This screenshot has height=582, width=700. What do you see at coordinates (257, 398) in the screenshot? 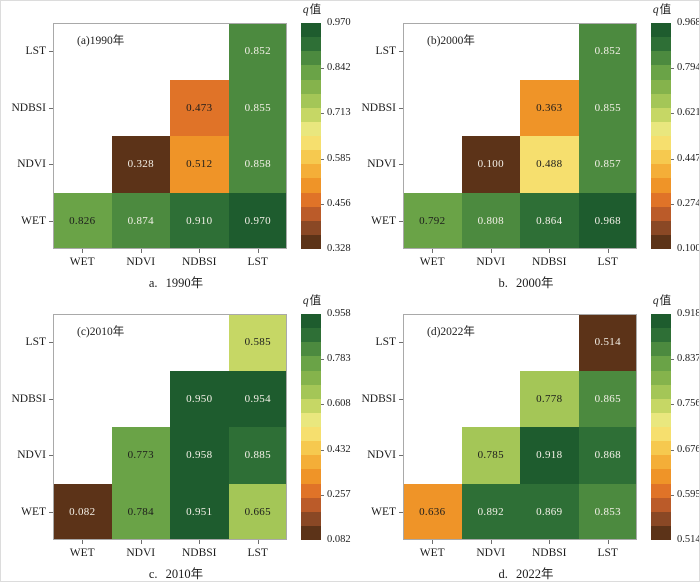
I see `heatmap-cell: 0.954` at bounding box center [257, 398].